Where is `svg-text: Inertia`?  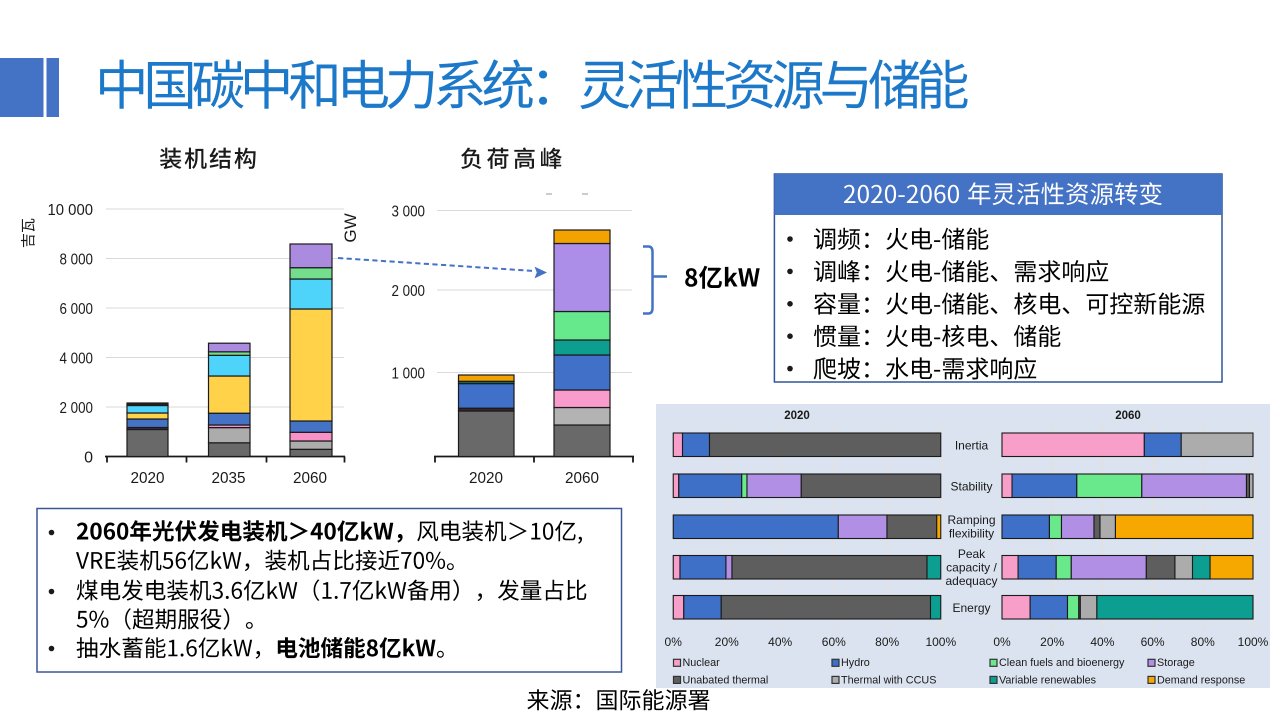
svg-text: Inertia is located at coordinates (972, 446).